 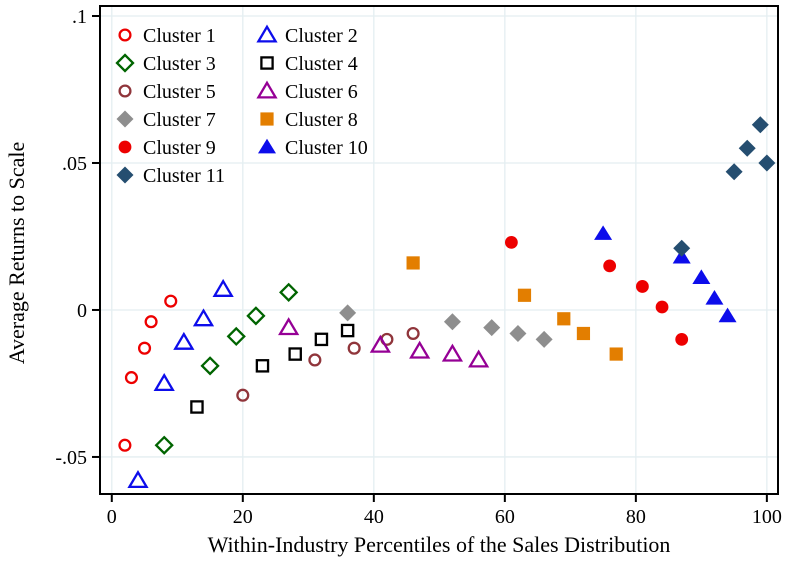 I want to click on legend-label: Cluster 9, so click(x=179, y=148).